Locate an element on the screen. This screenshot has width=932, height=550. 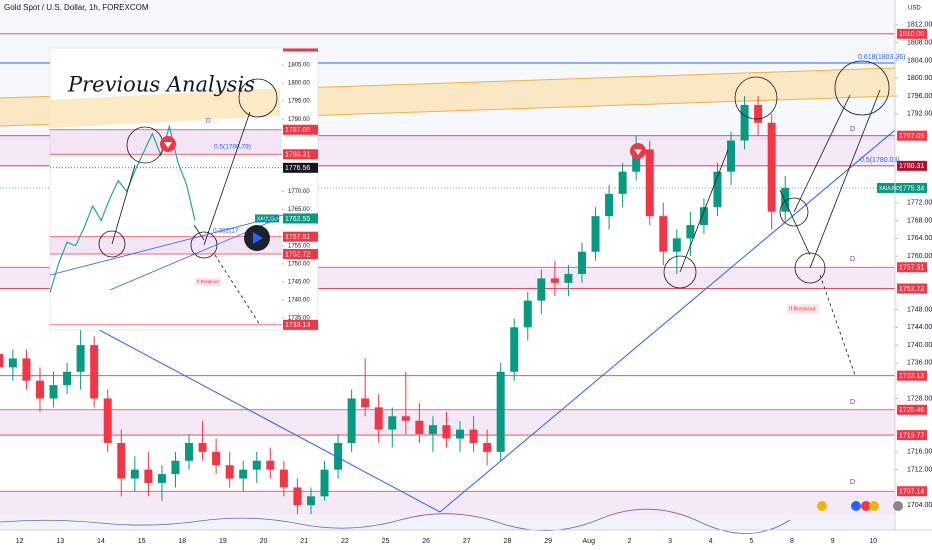
y-tick-label: 1760.00 is located at coordinates (919, 256).